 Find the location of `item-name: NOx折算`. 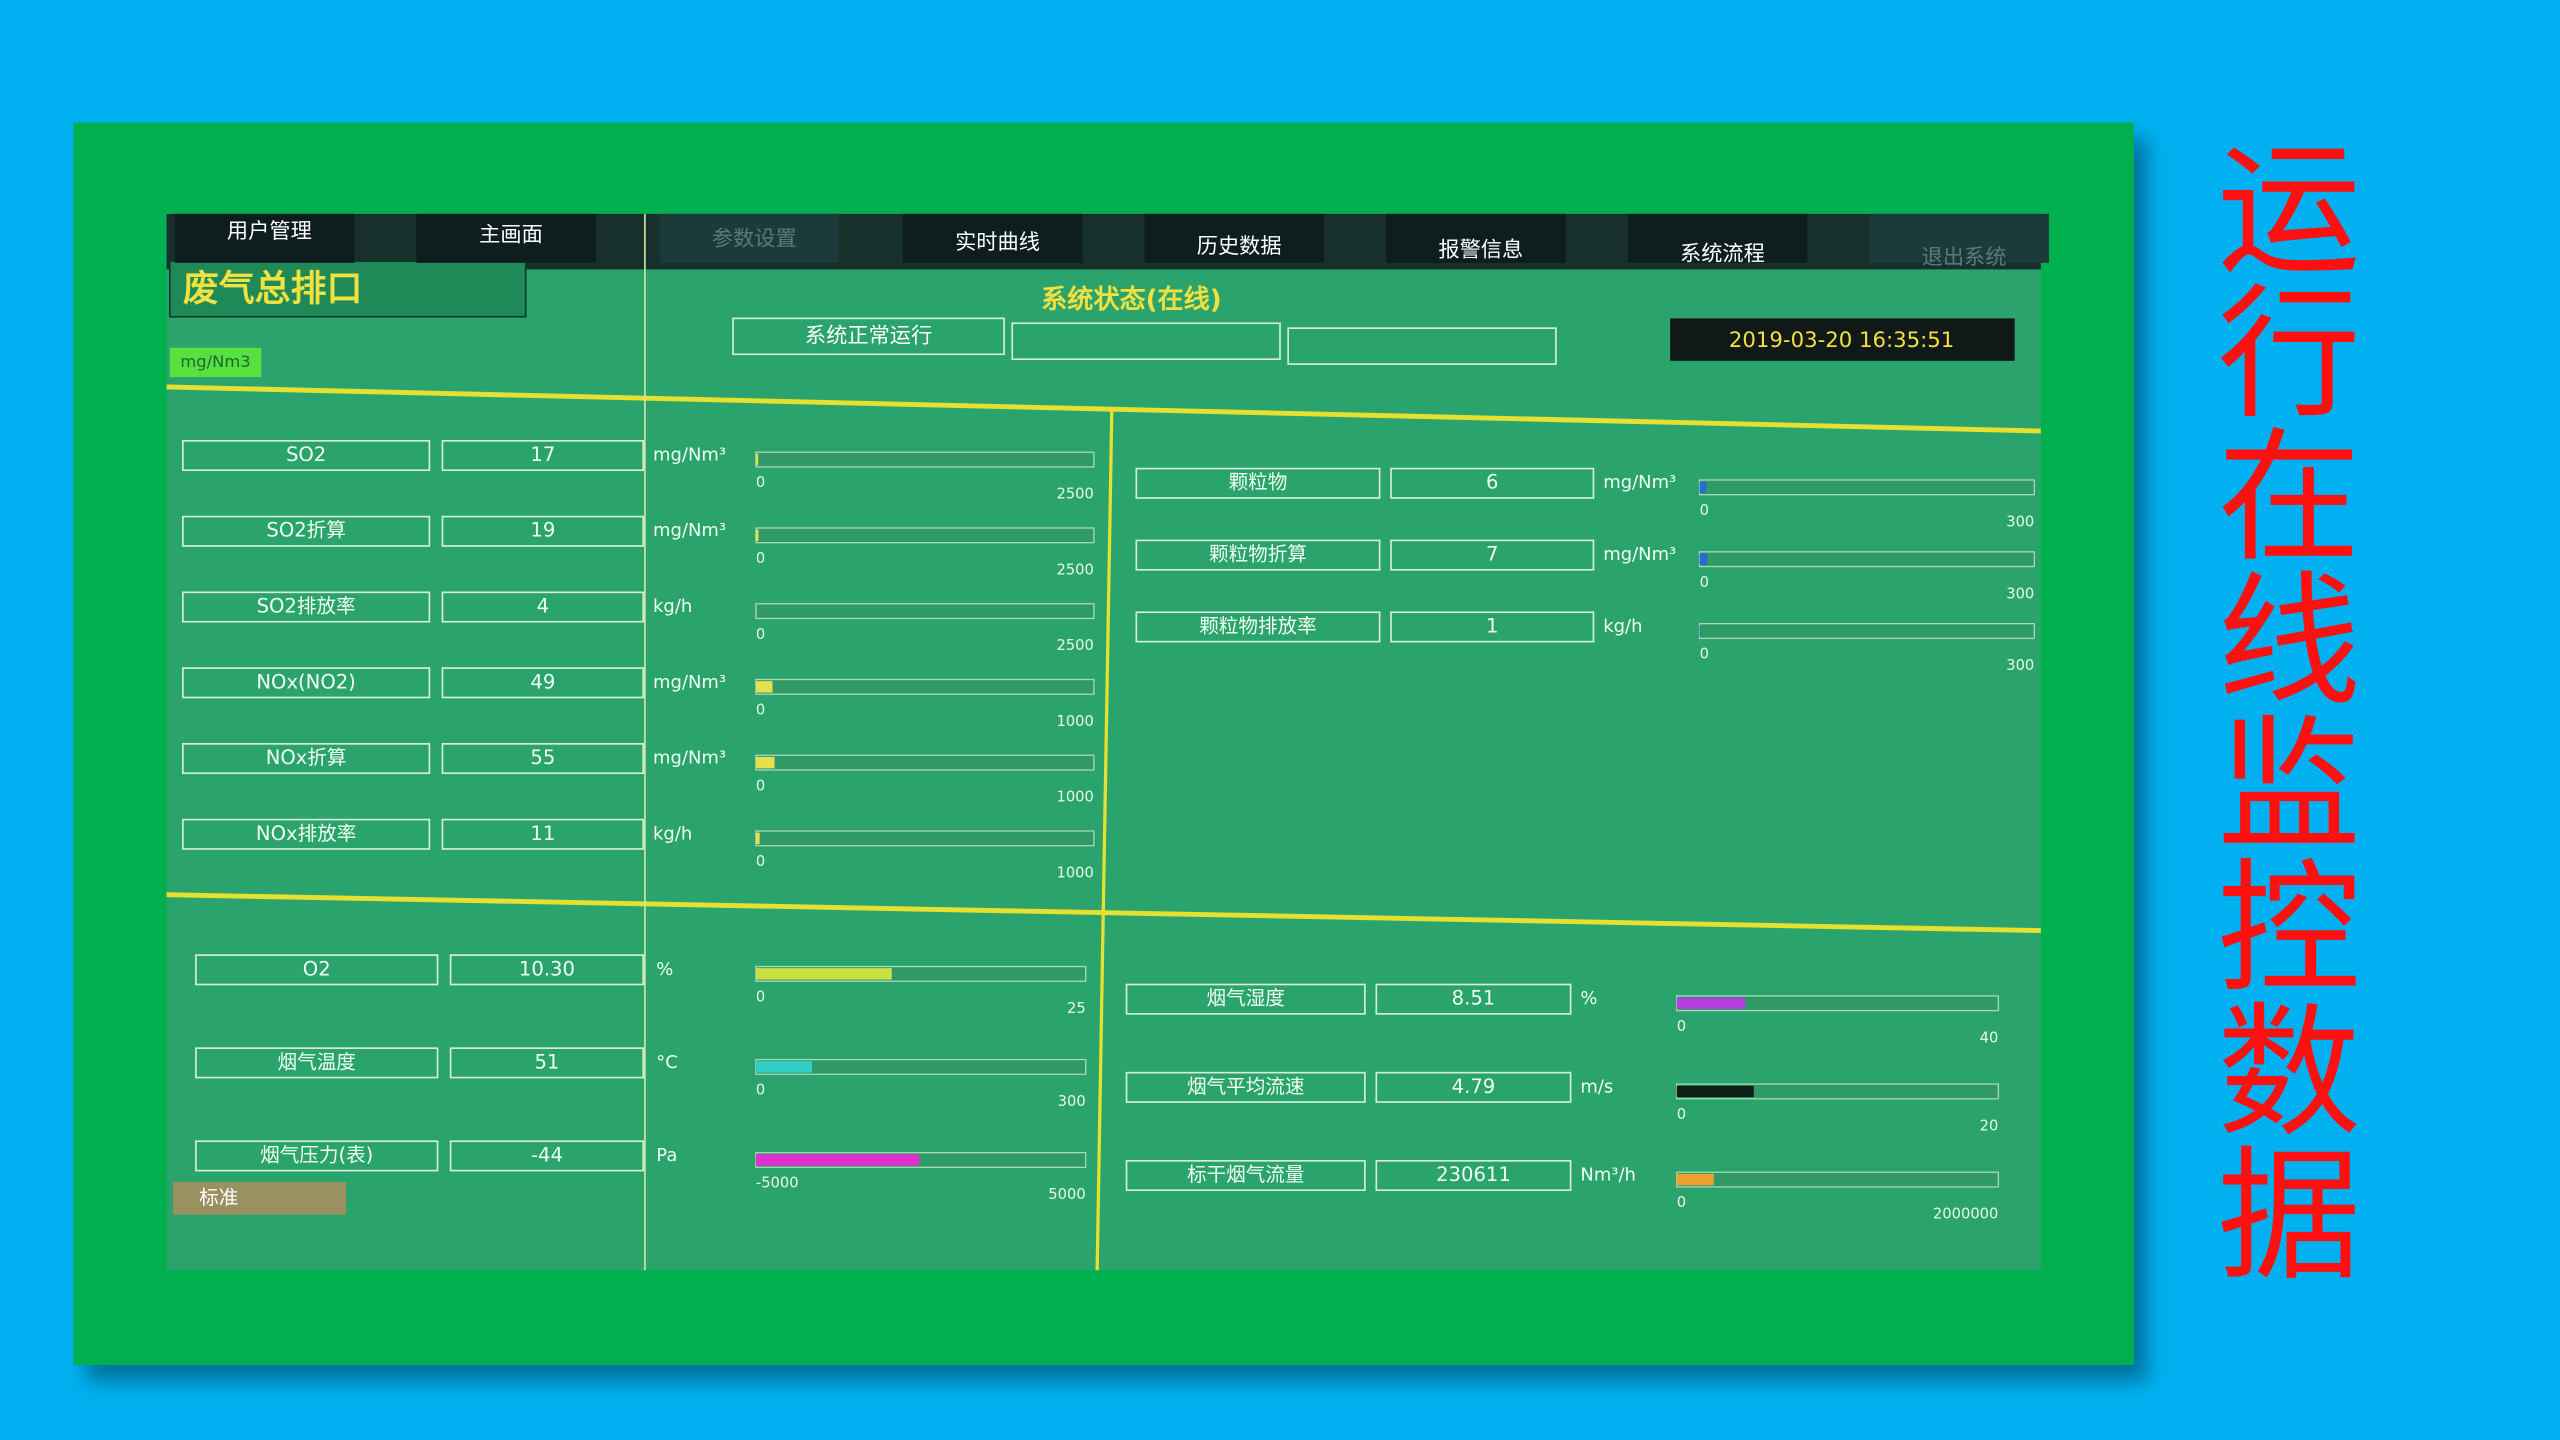

item-name: NOx折算 is located at coordinates (306, 757).